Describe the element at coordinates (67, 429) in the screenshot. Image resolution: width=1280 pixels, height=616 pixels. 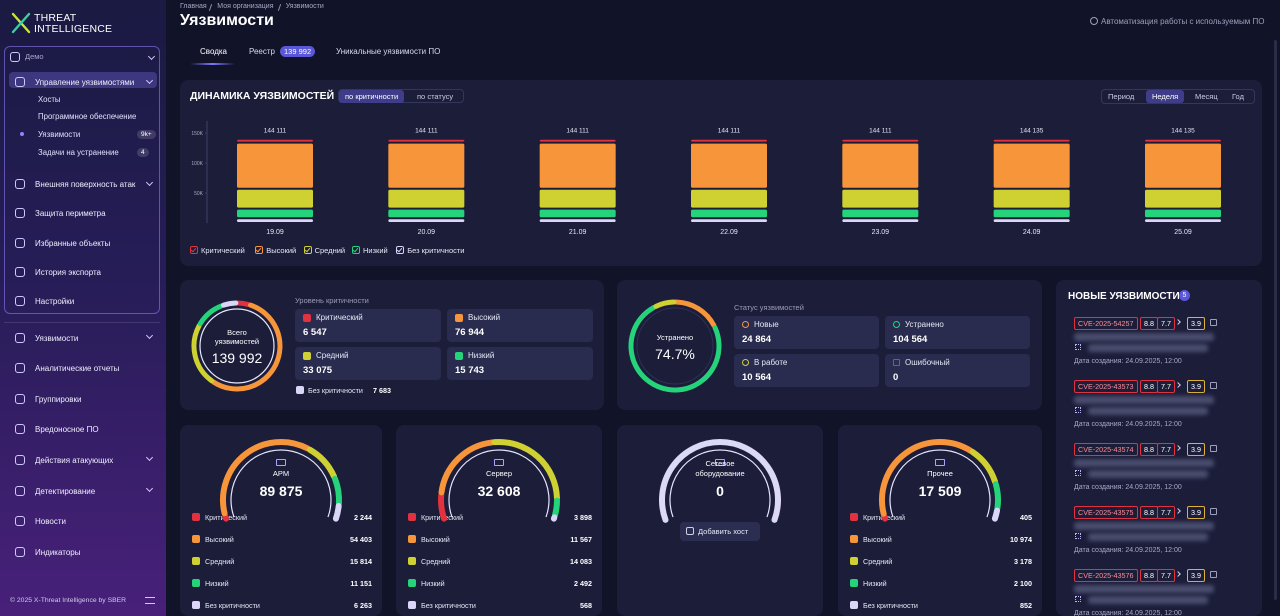
I see `nav-item: Вредоносное ПО` at that location.